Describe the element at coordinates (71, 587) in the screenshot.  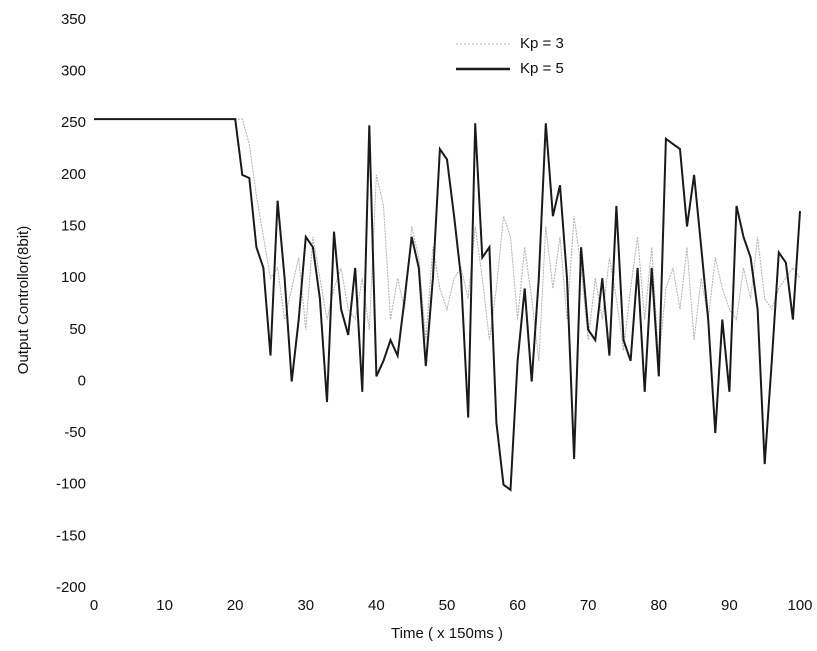
I see `y-tick-label: -200` at that location.